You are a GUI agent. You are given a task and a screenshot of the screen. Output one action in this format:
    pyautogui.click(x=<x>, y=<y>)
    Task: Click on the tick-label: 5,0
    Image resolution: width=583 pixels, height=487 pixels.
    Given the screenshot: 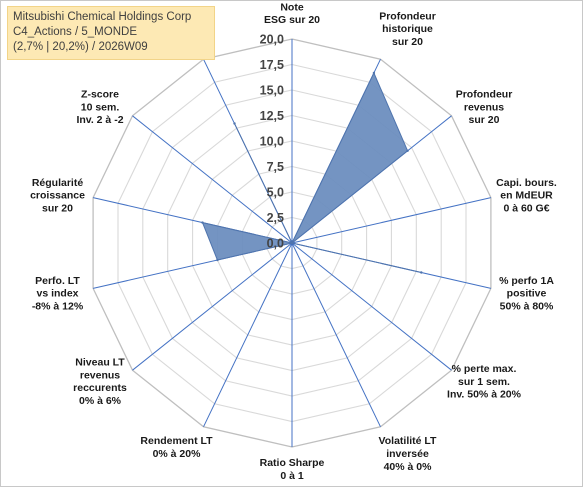 What is the action you would take?
    pyautogui.click(x=275, y=193)
    